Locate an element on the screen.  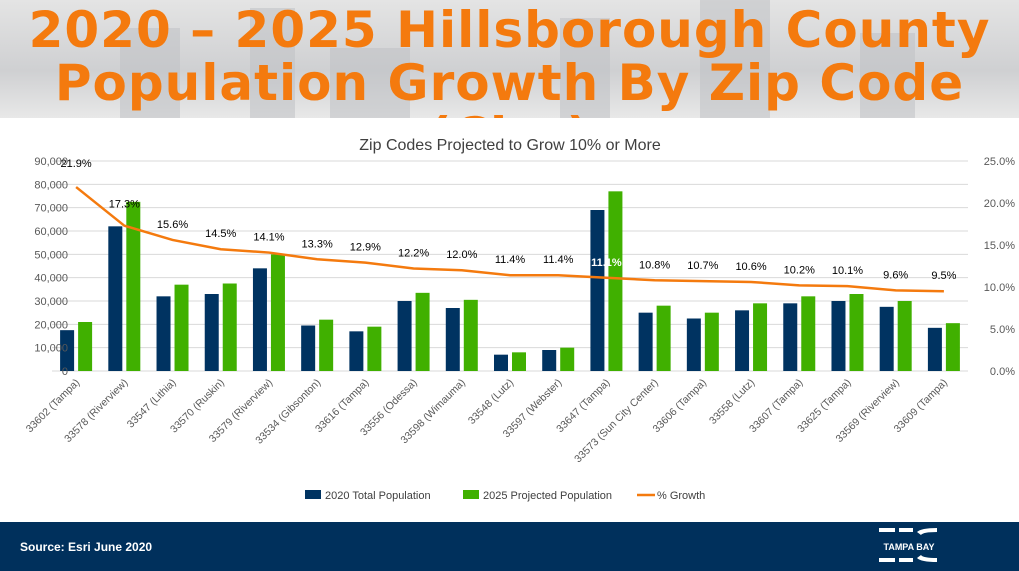
growth-data-label: 21.9% is located at coordinates (76, 164).